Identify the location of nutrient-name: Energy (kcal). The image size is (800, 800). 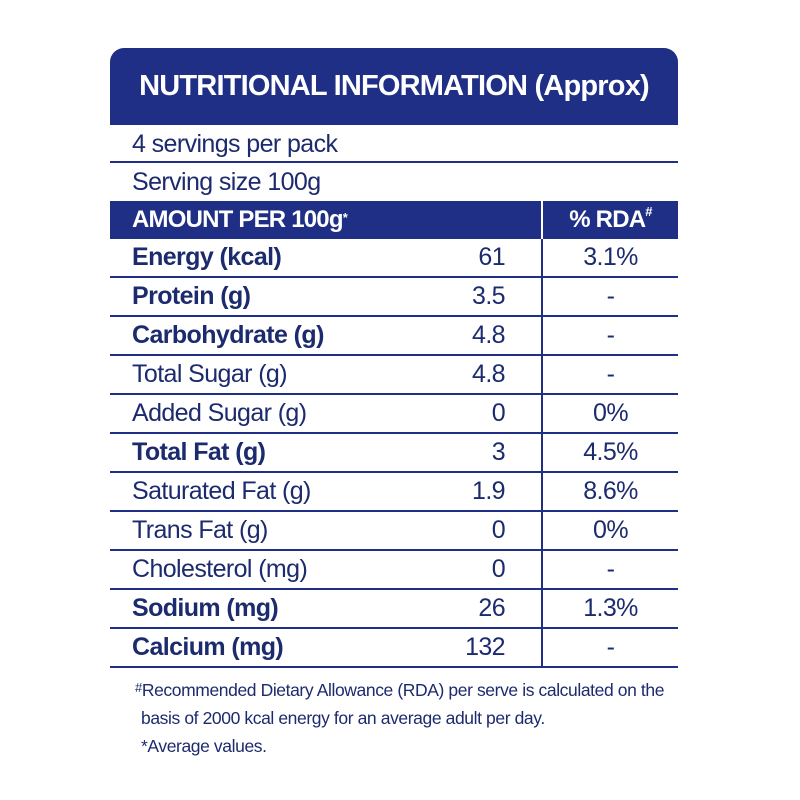
(207, 257).